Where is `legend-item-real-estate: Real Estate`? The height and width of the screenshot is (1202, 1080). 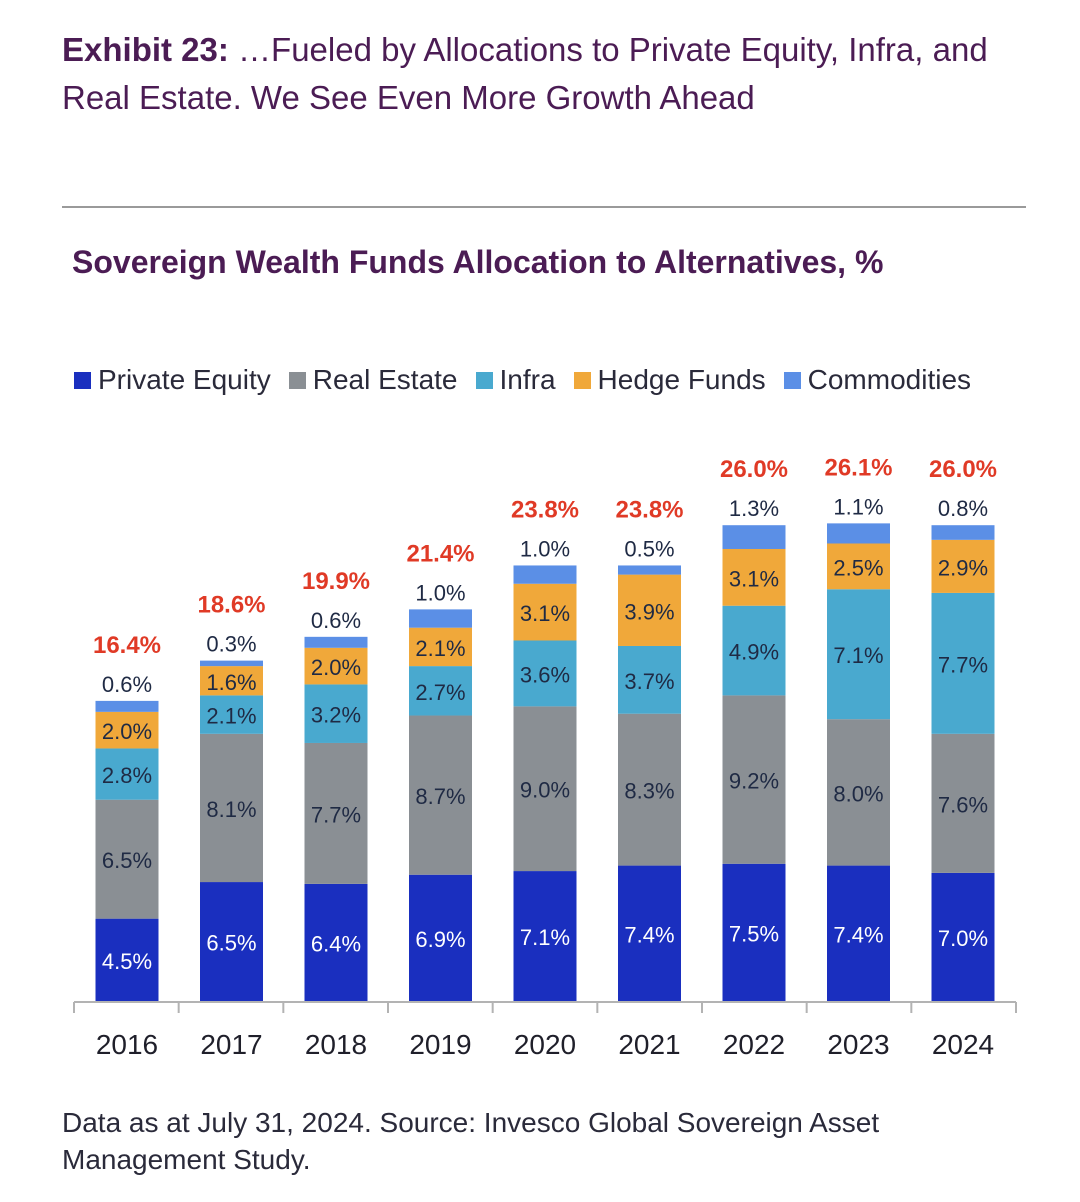 legend-item-real-estate: Real Estate is located at coordinates (373, 380).